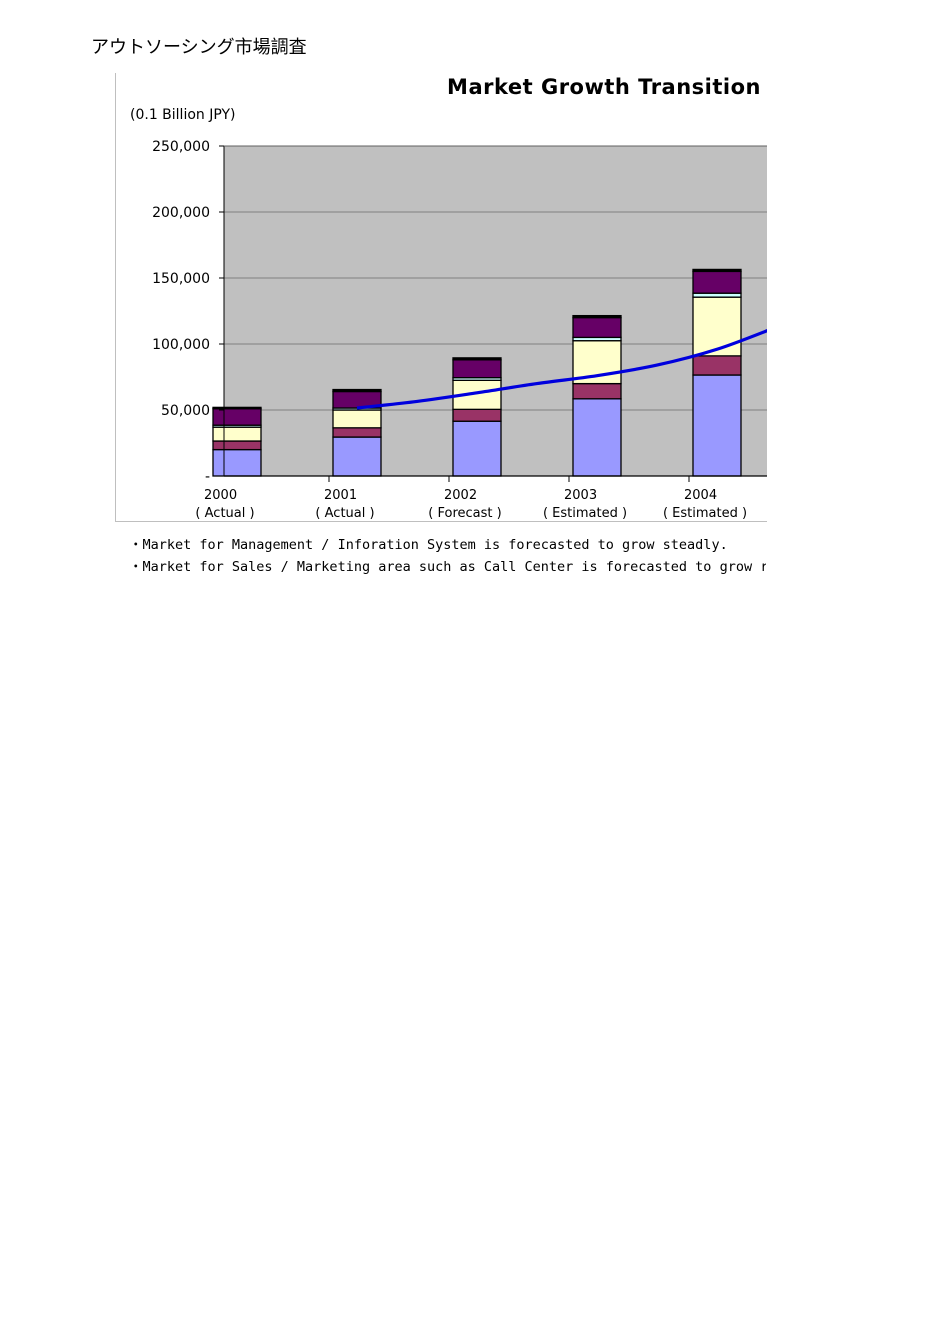  Describe the element at coordinates (604, 87) in the screenshot. I see `chart-title: Market Growth Transition` at that location.